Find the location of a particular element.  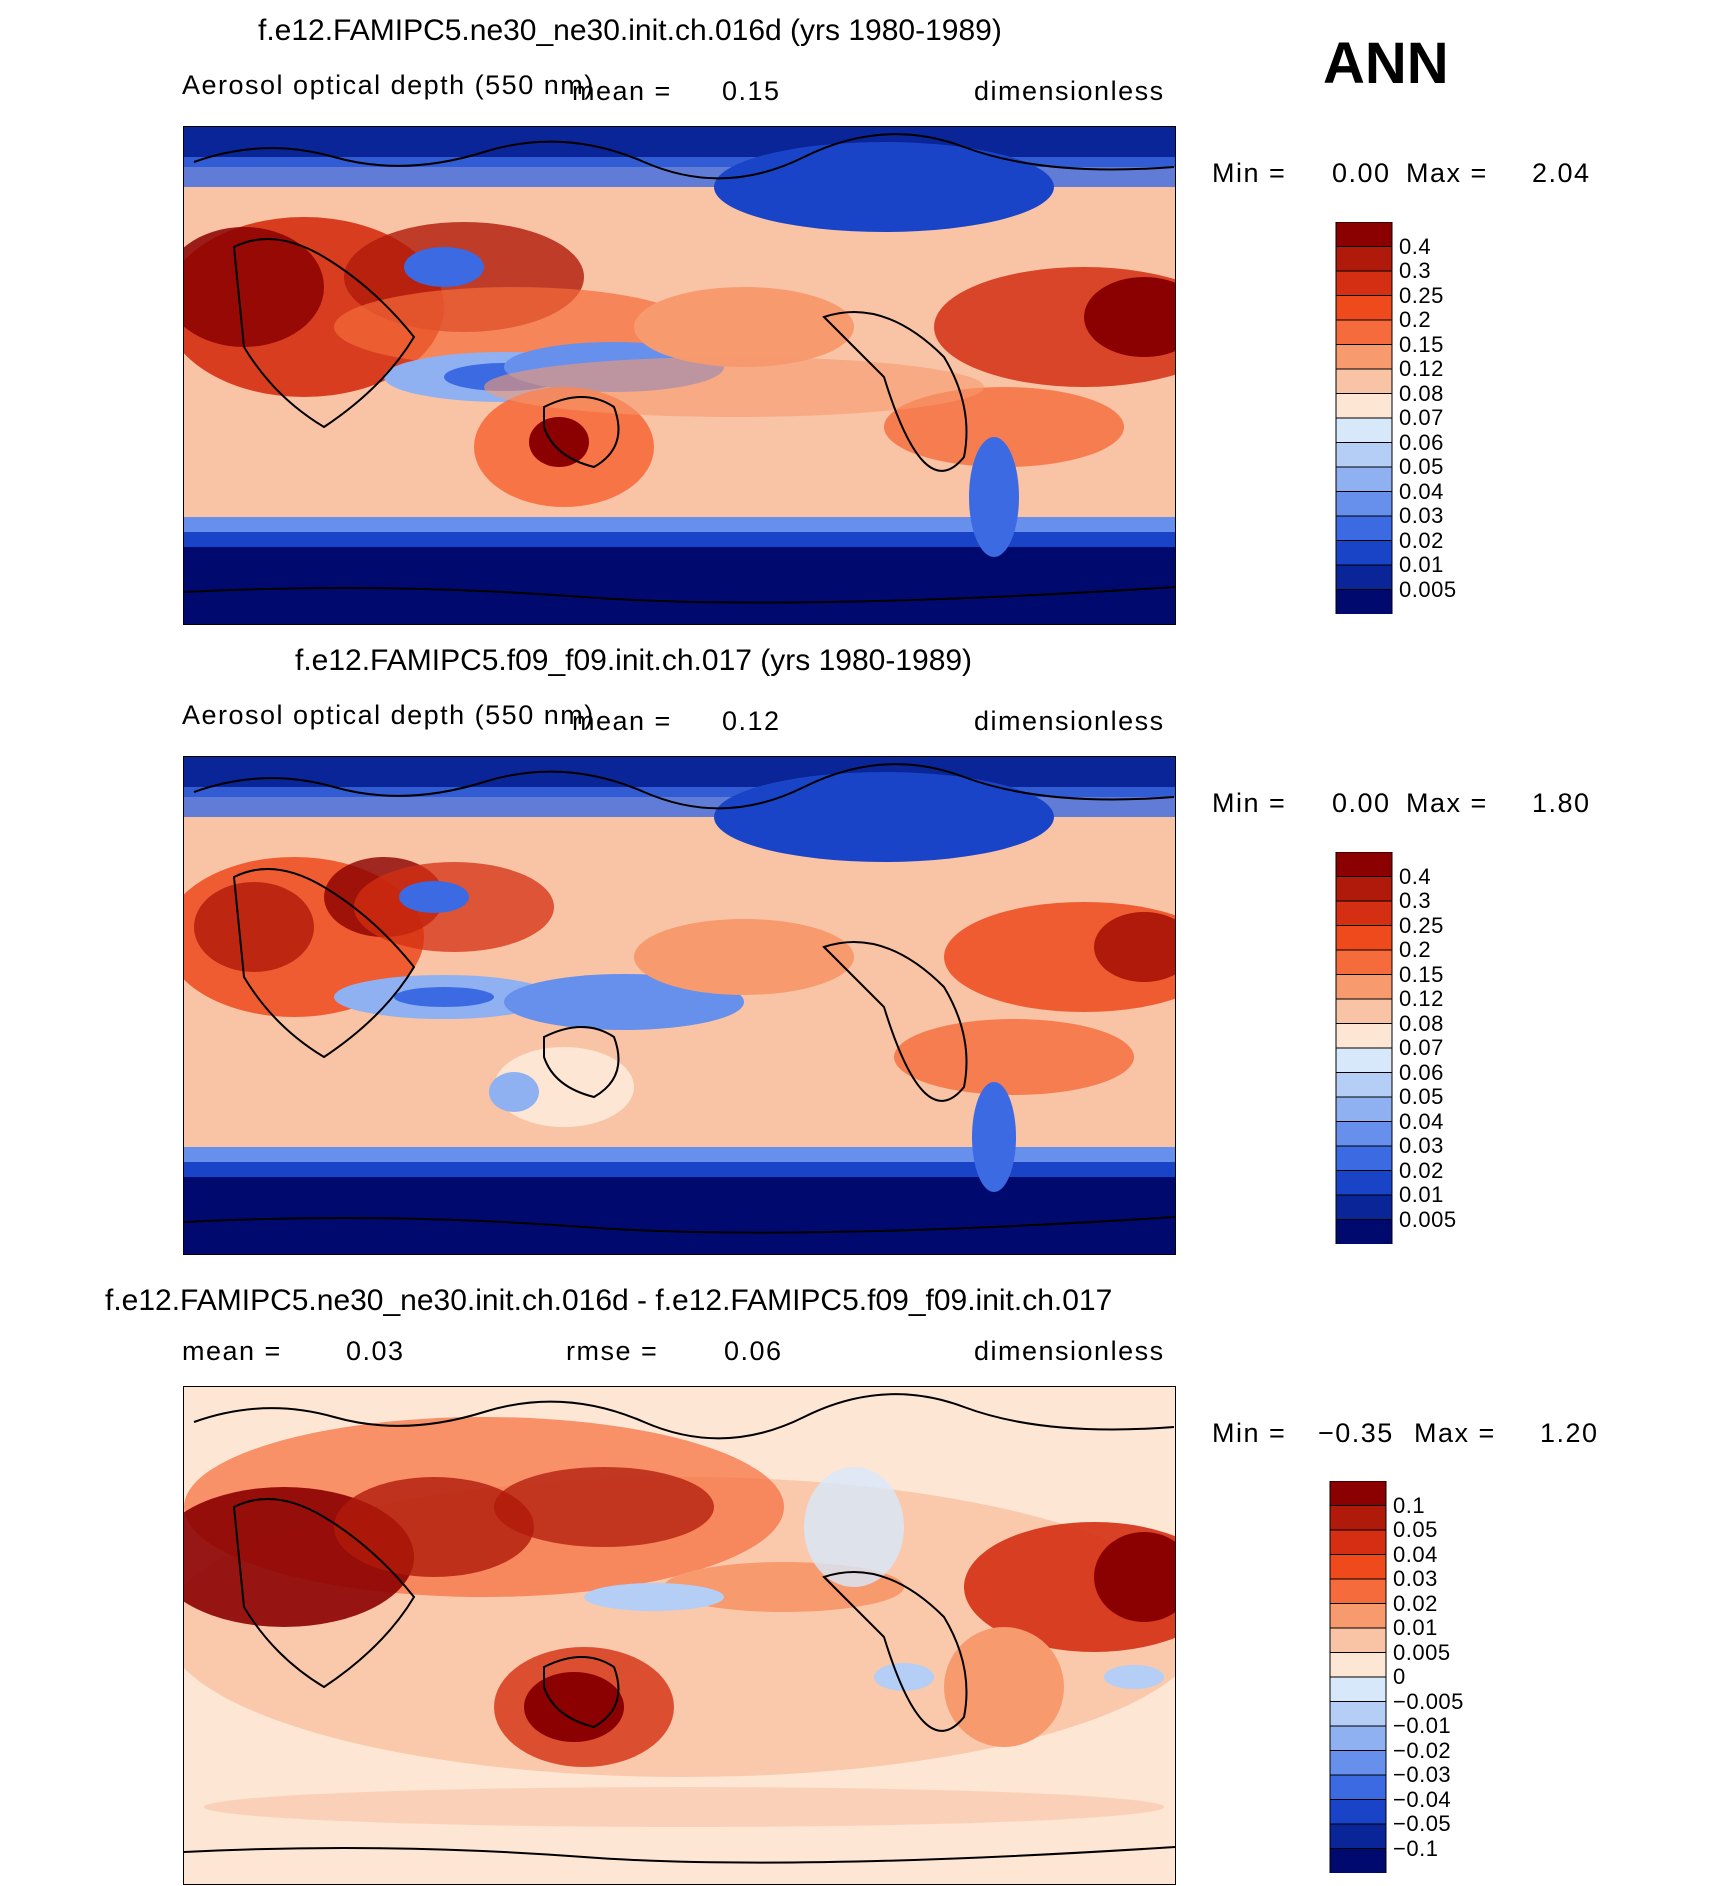

panel3-max-label: Max = is located at coordinates (1455, 1433).